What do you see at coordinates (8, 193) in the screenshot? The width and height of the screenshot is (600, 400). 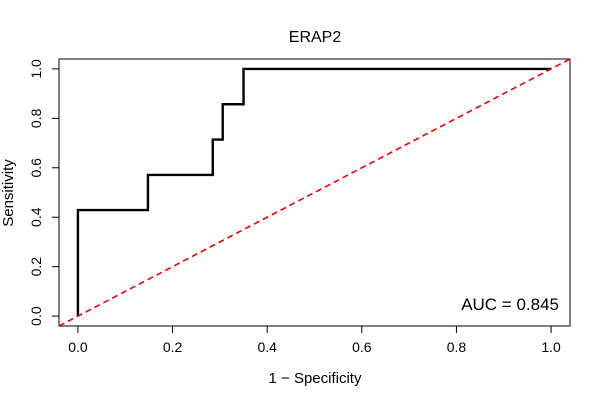 I see `y-axis-label: Sensitivity` at bounding box center [8, 193].